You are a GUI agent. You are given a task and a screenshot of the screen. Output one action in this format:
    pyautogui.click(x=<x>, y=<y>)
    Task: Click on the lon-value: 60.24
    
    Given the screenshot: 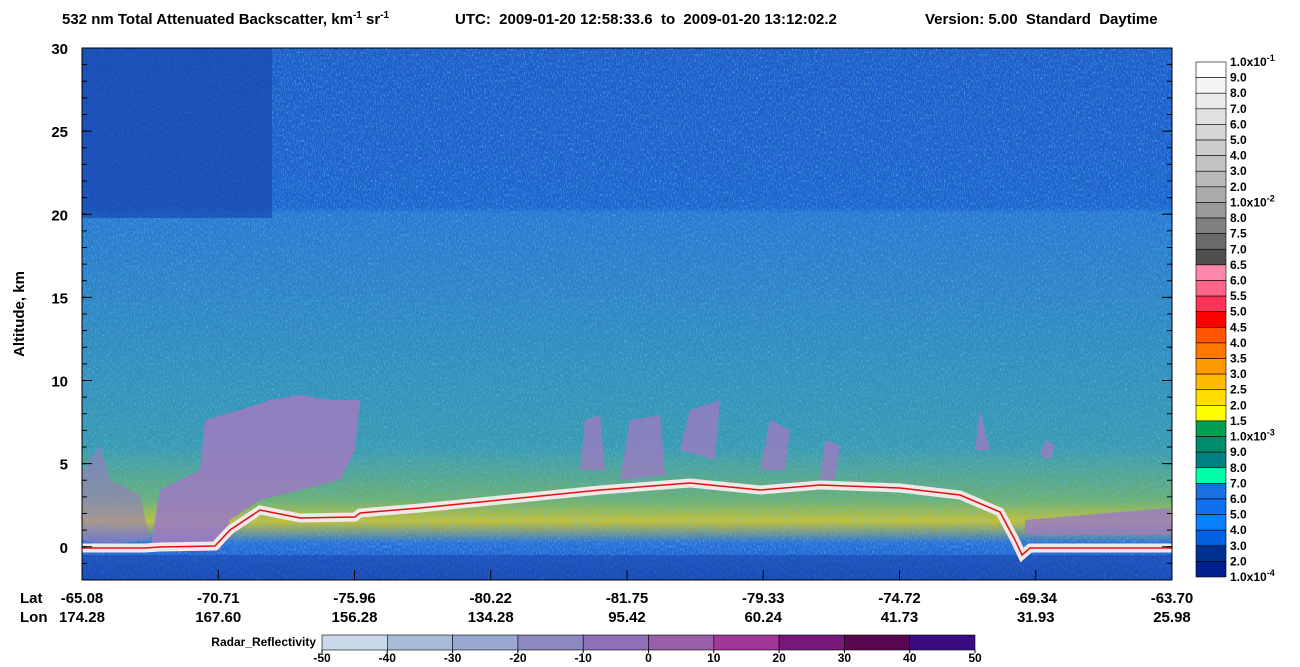 What is the action you would take?
    pyautogui.click(x=763, y=617)
    